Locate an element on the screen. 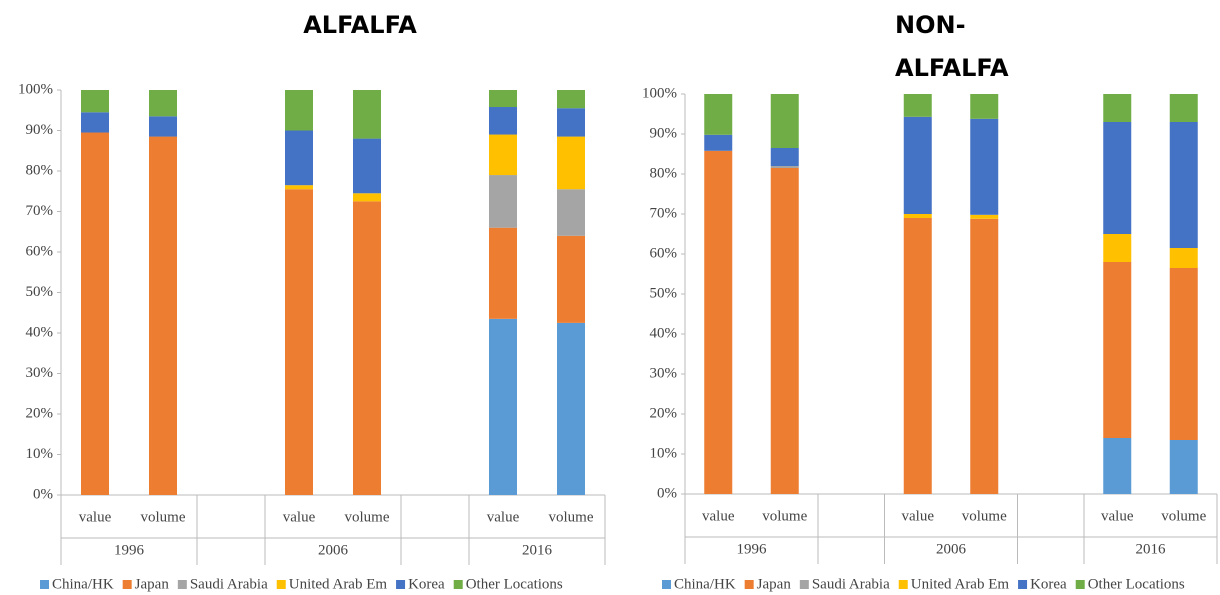 This screenshot has width=1220, height=595. y-tick-label: 40% is located at coordinates (40, 332).